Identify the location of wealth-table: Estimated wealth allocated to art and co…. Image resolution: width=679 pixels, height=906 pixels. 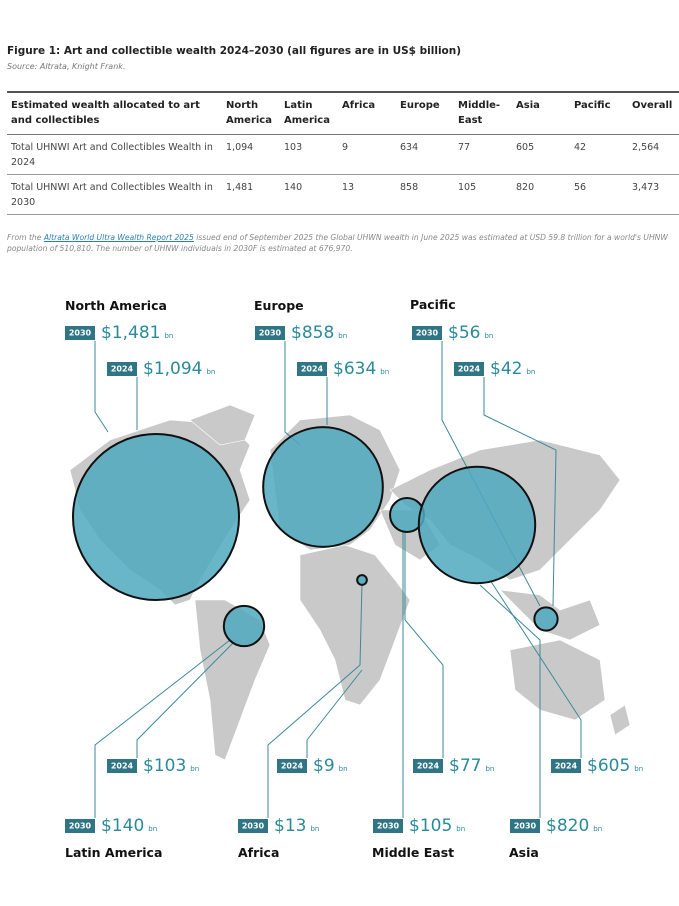
(343, 153).